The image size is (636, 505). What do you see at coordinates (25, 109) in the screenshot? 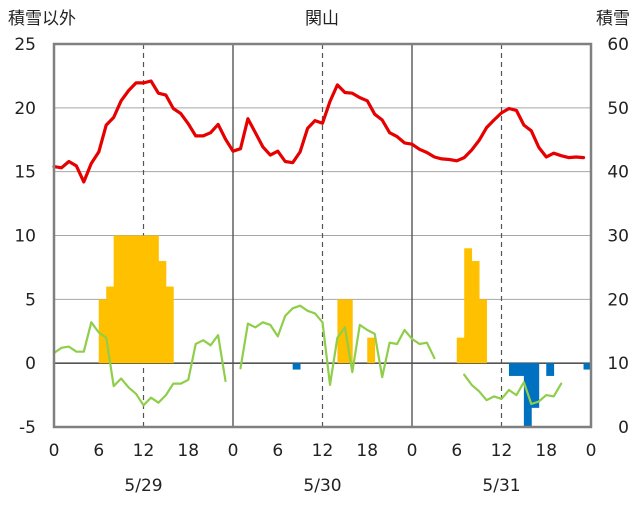
I see `y-left-tick-label: 20` at bounding box center [25, 109].